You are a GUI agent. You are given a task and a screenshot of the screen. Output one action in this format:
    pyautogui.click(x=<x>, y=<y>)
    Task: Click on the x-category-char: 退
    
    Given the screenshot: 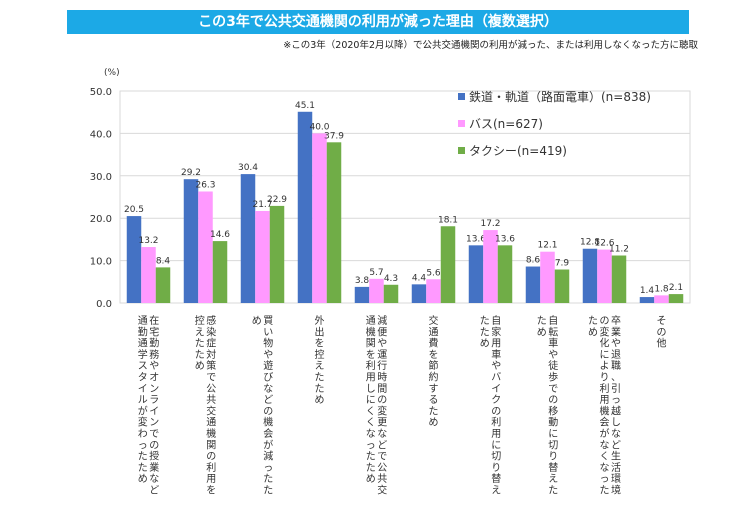 What is the action you would take?
    pyautogui.click(x=616, y=355)
    